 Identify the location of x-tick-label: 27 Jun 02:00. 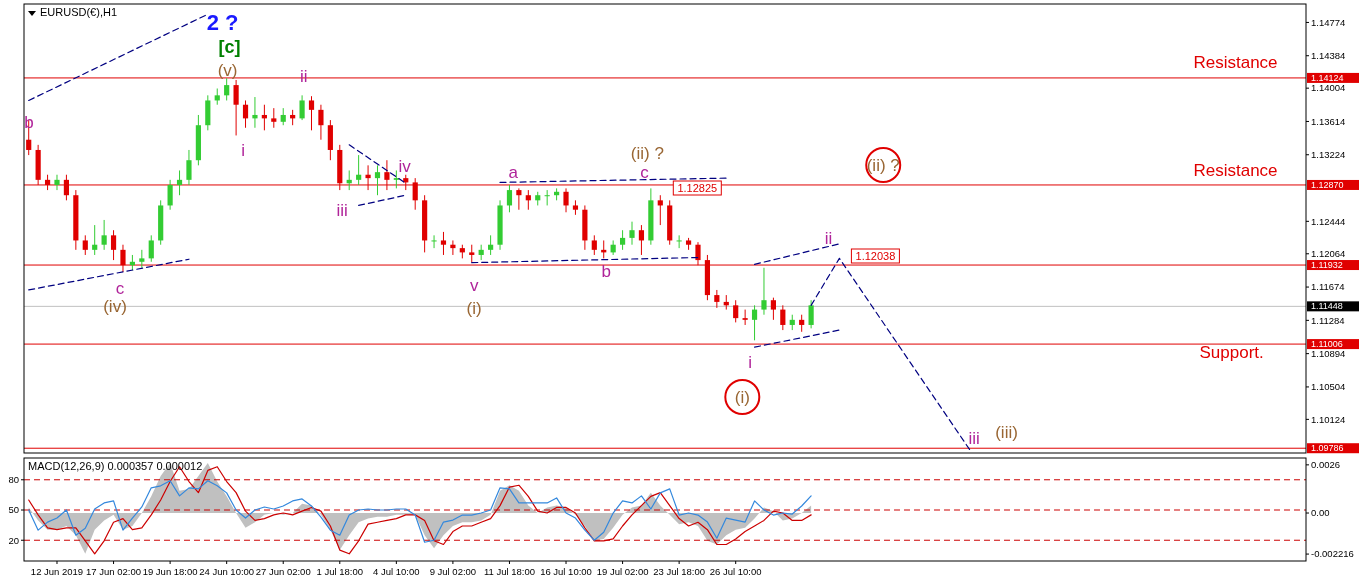
(283, 571).